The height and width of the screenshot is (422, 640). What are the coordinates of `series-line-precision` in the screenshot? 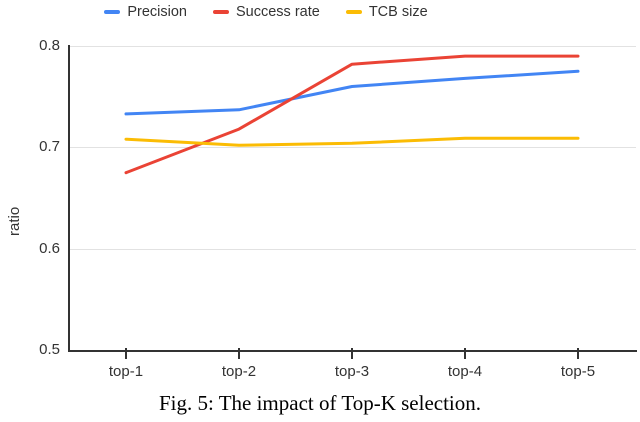 It's located at (352, 92).